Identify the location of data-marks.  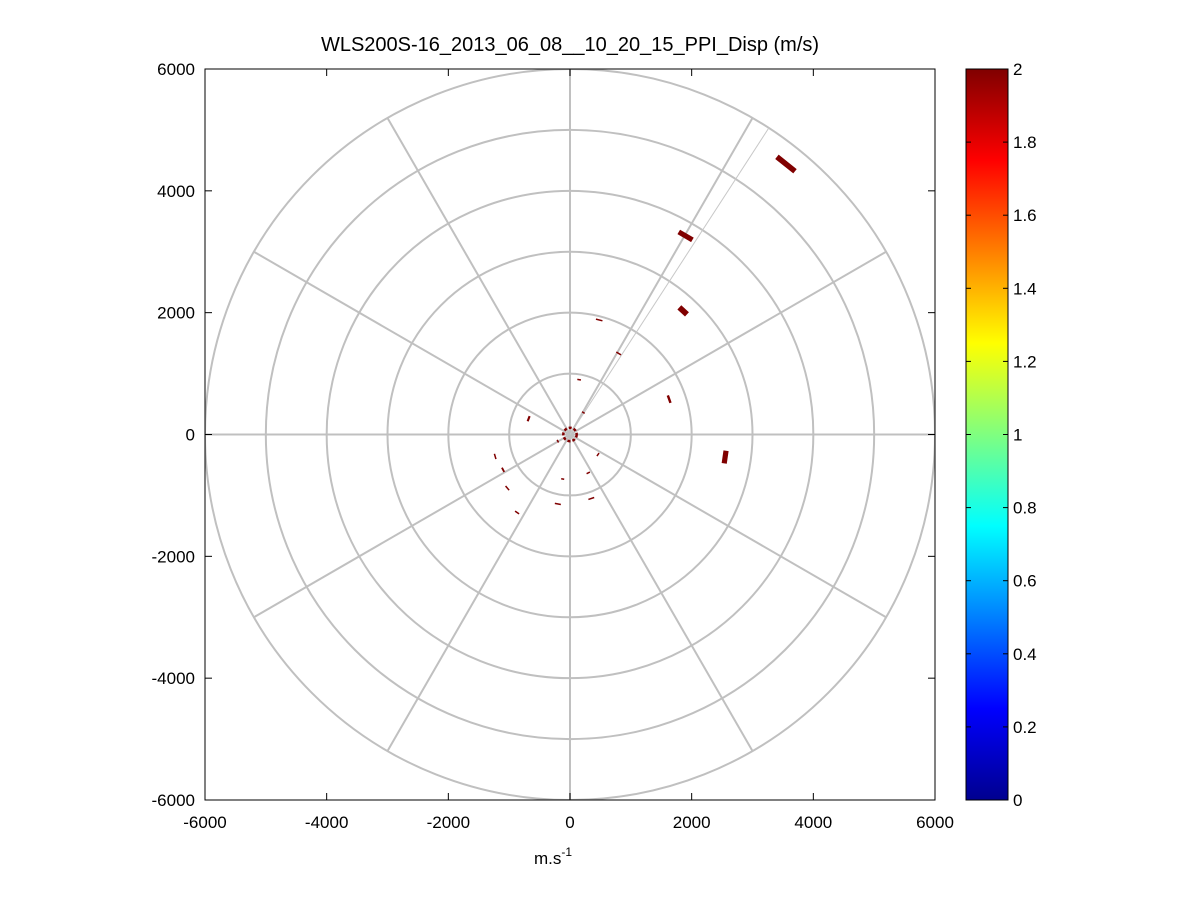
(645, 334).